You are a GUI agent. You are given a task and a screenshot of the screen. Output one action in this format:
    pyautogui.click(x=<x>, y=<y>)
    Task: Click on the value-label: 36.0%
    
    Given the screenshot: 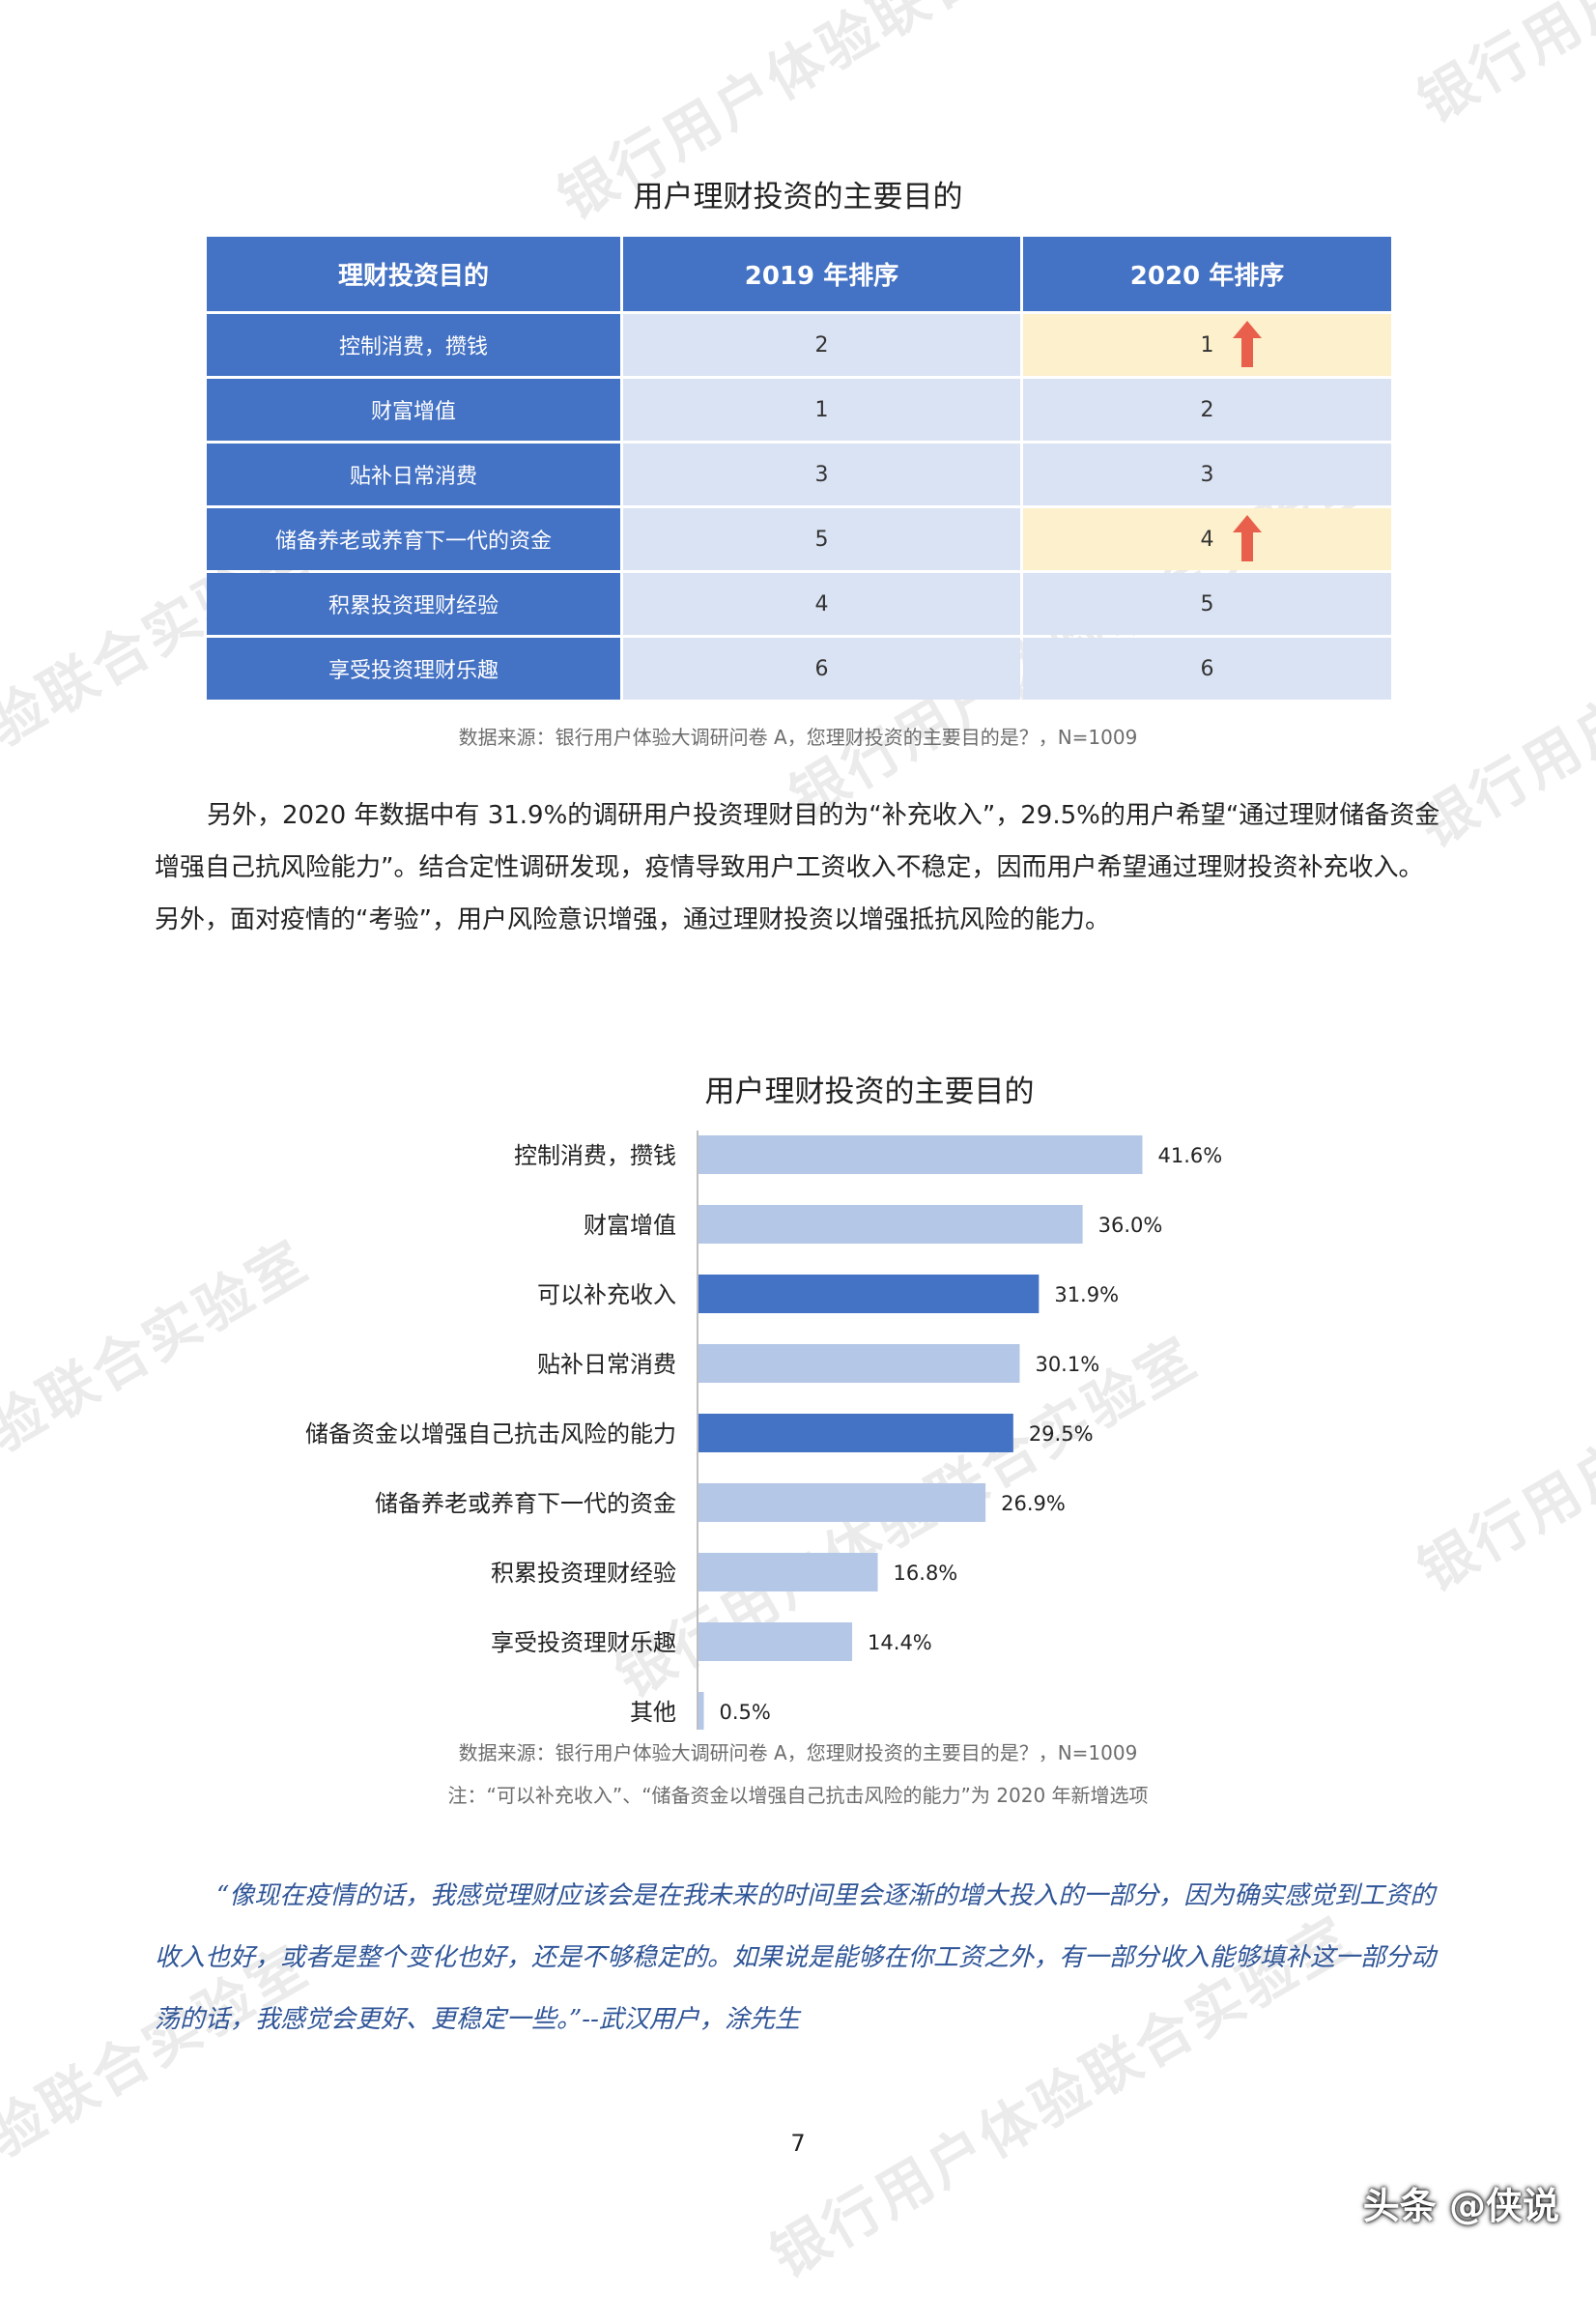 What is the action you would take?
    pyautogui.click(x=1130, y=1225)
    